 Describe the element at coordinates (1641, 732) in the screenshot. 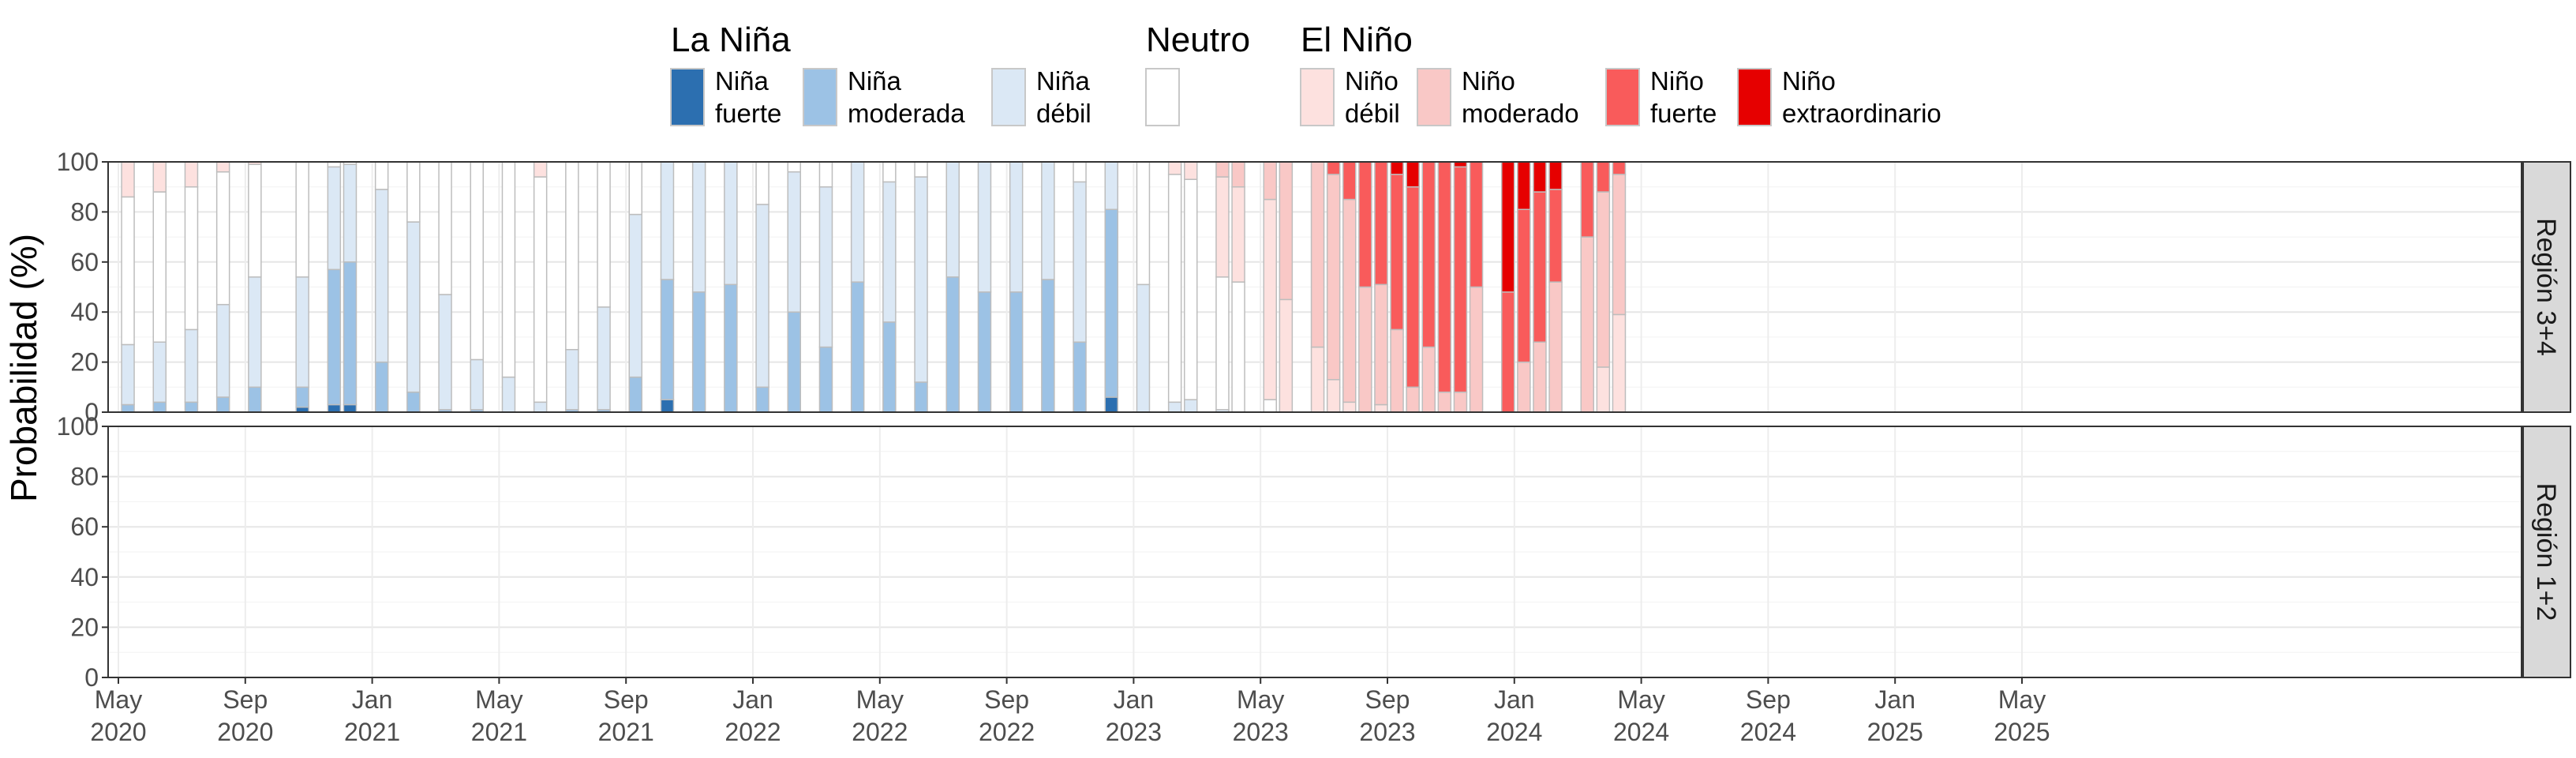

I see `x-tick-label-year: 2024` at that location.